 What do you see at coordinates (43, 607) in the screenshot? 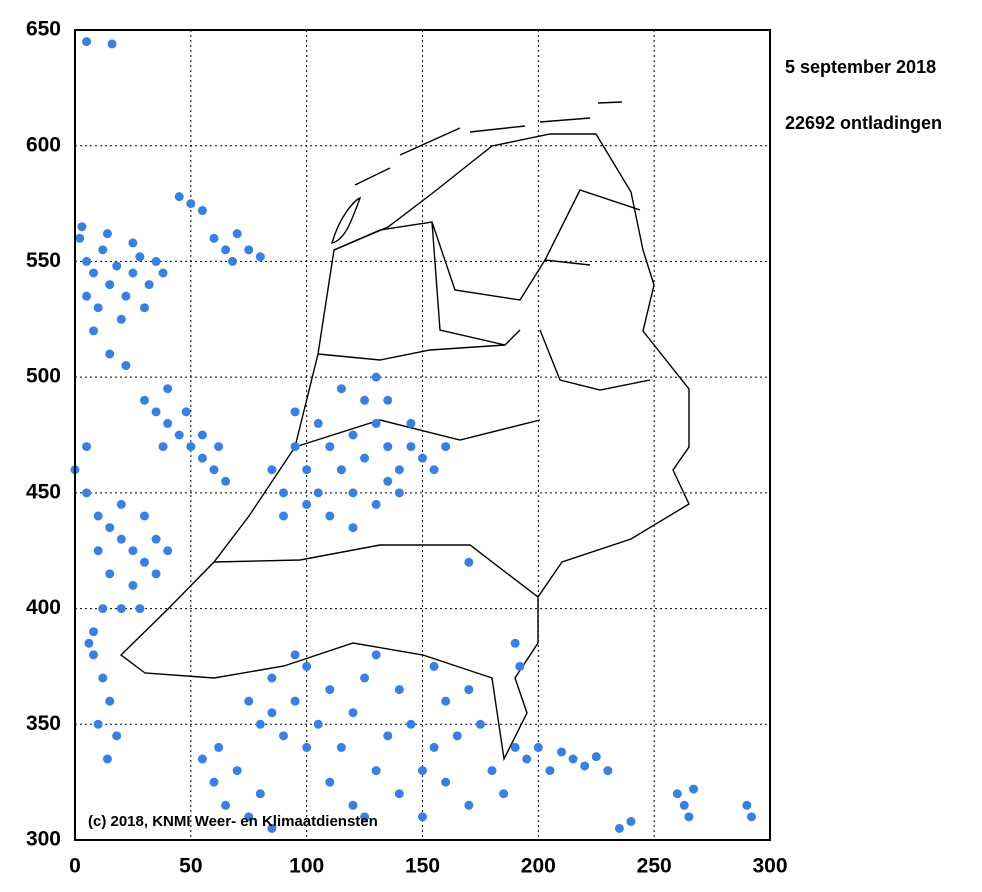
I see `y-tick-label: 400` at bounding box center [43, 607].